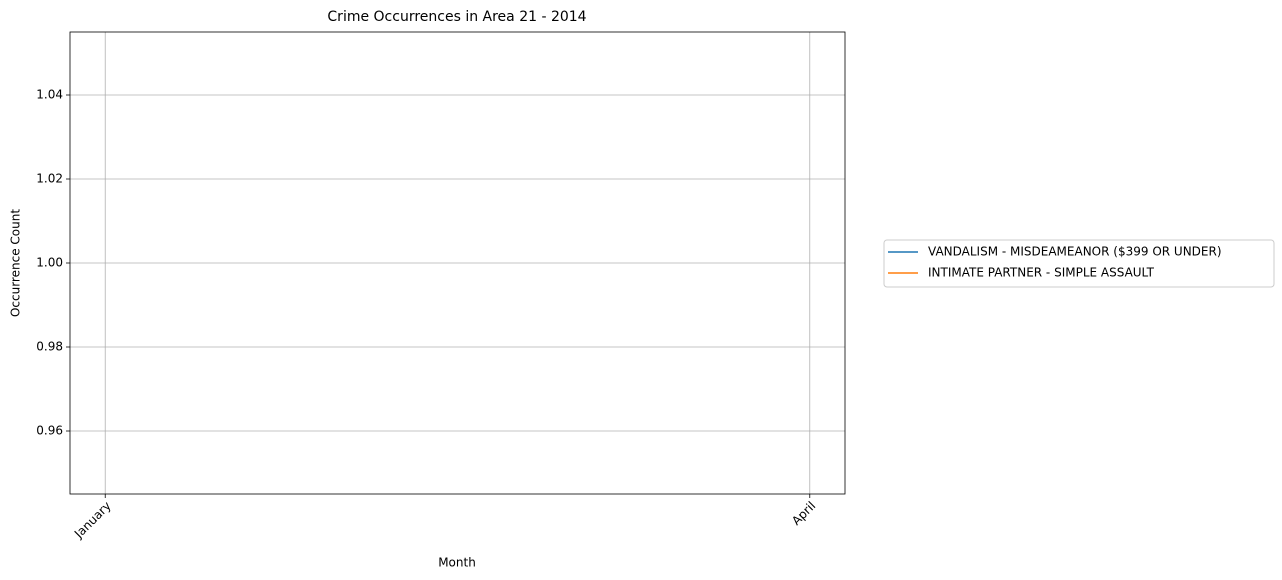 The height and width of the screenshot is (580, 1282). Describe the element at coordinates (1075, 252) in the screenshot. I see `legend-label: VANDALISM - MISDEAMEANOR ($399 OR UNDER)` at that location.